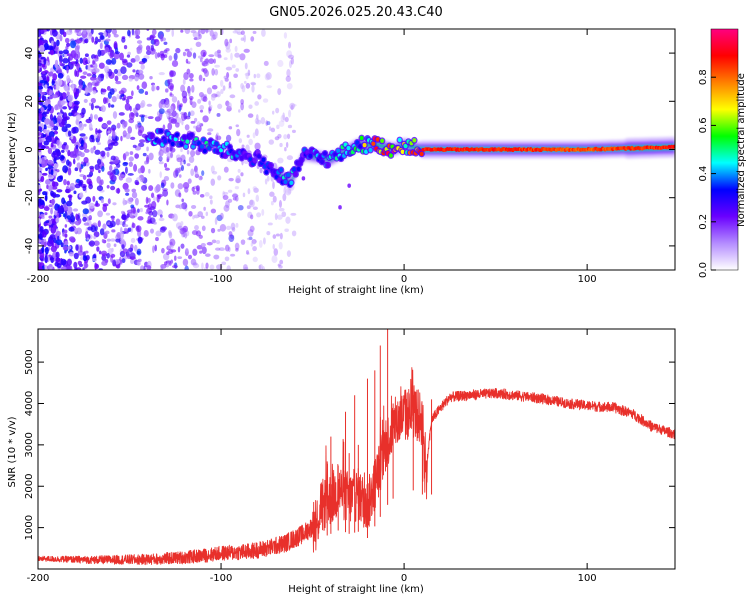 This screenshot has width=750, height=600. I want to click on spectrogram-xtick-label: 0, so click(404, 279).